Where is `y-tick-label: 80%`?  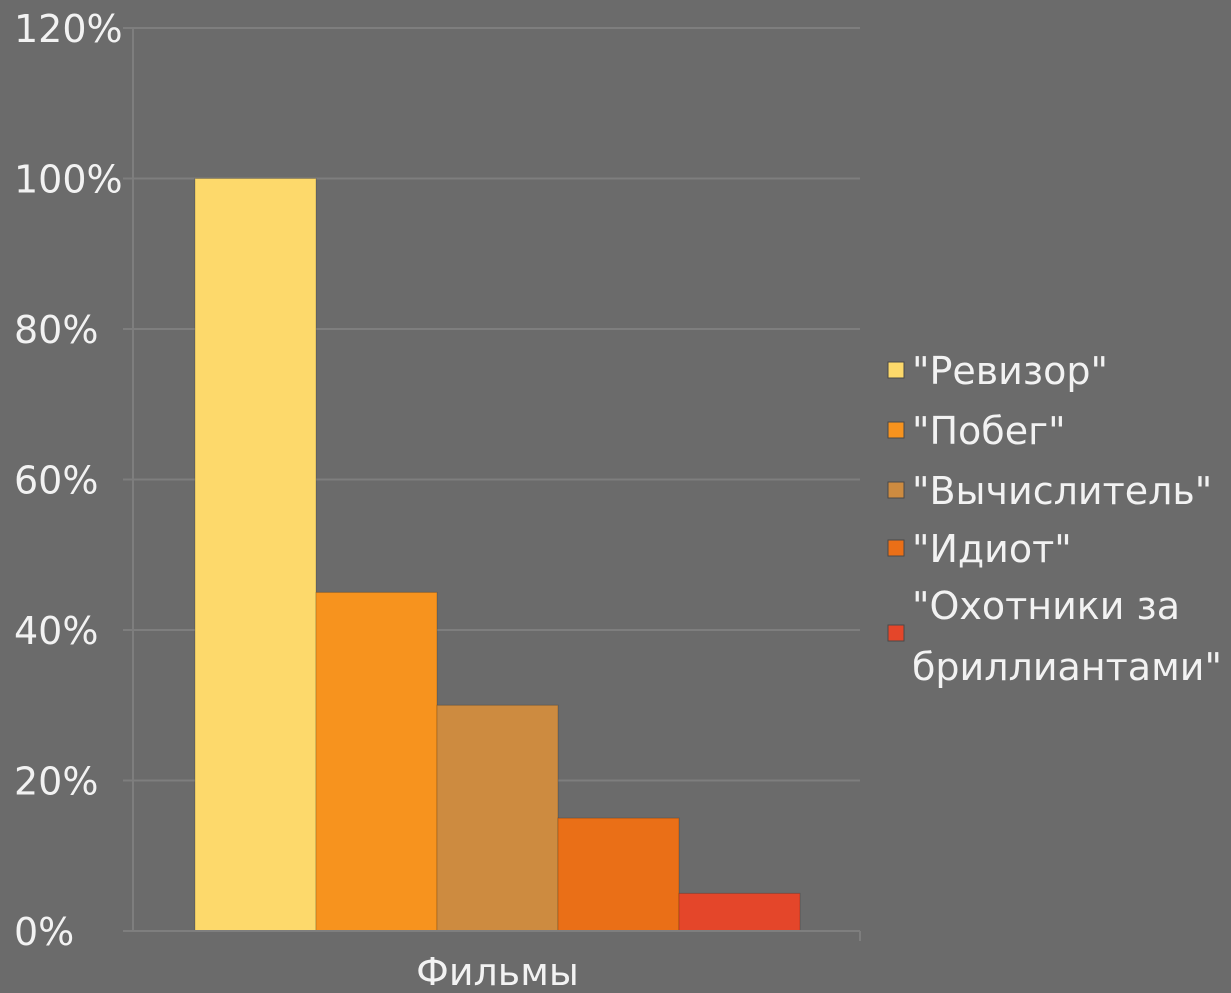
y-tick-label: 80% is located at coordinates (56, 330).